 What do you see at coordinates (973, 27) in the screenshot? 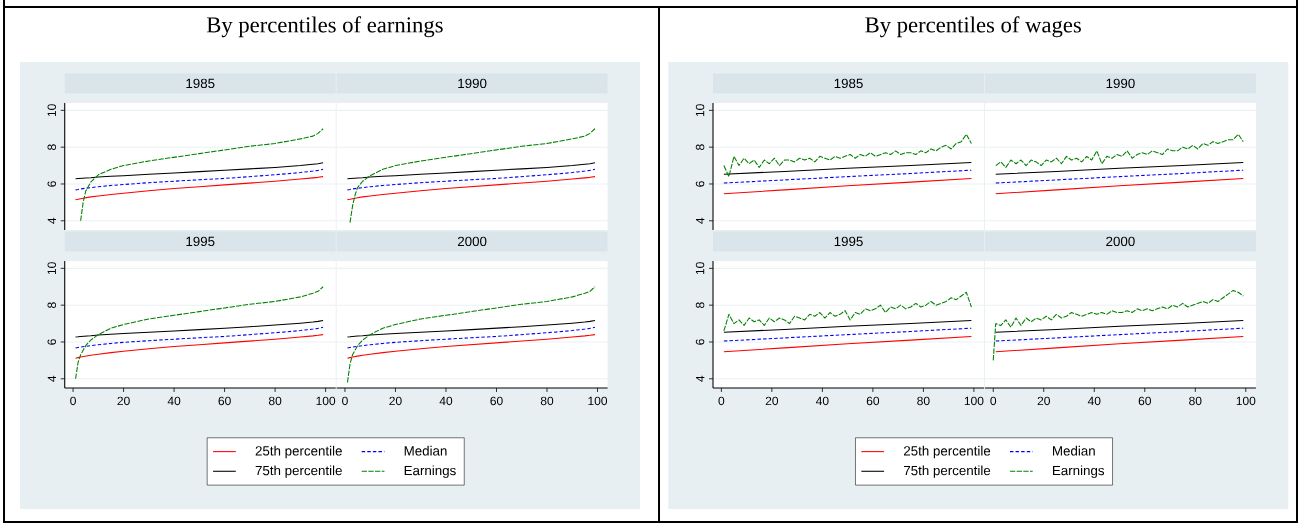
I see `text: By percentiles of wages` at bounding box center [973, 27].